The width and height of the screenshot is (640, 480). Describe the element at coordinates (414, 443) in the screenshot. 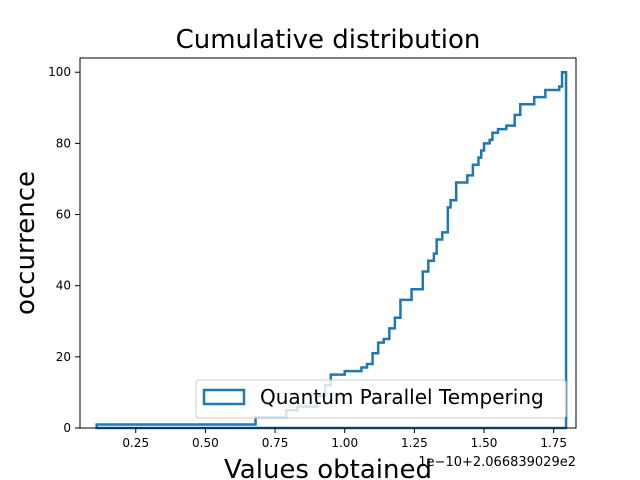

I see `x-tick-label: 1.25` at that location.